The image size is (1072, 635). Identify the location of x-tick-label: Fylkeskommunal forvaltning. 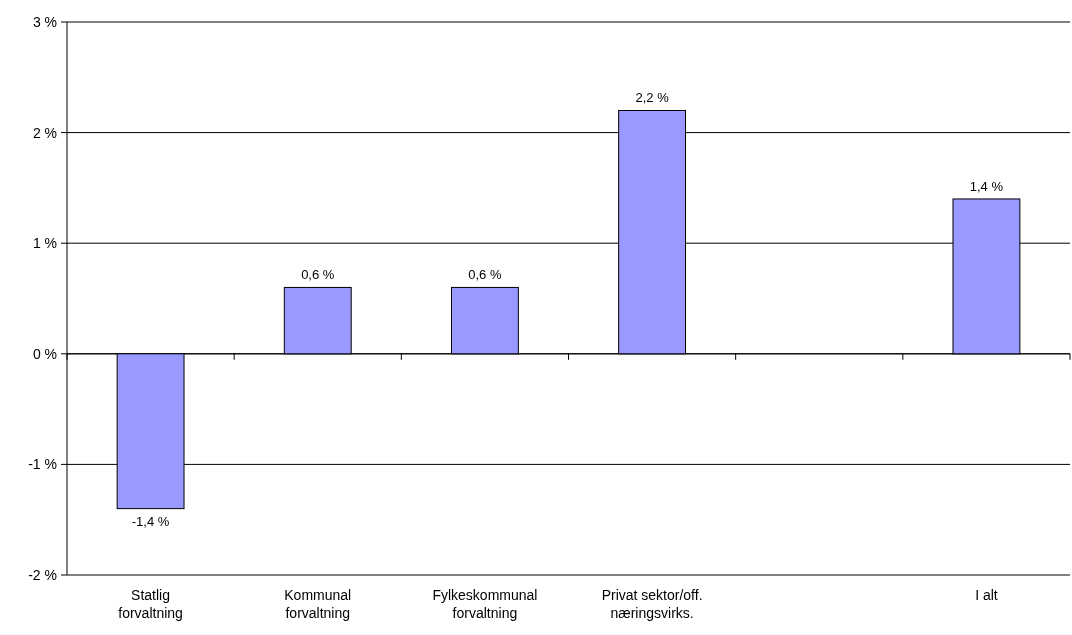
(485, 604).